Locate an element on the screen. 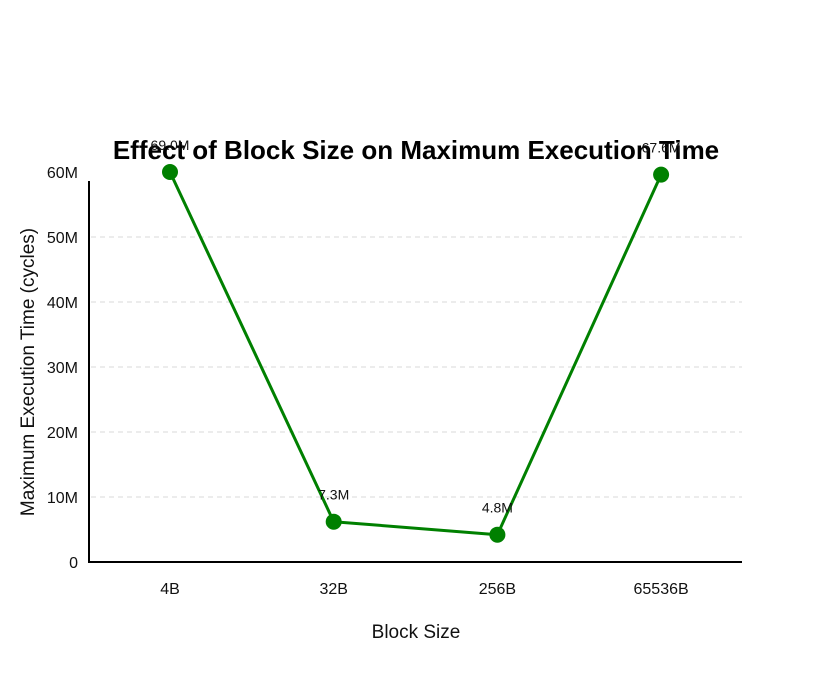 The height and width of the screenshot is (693, 825). x-tick-label: 65536B is located at coordinates (661, 589).